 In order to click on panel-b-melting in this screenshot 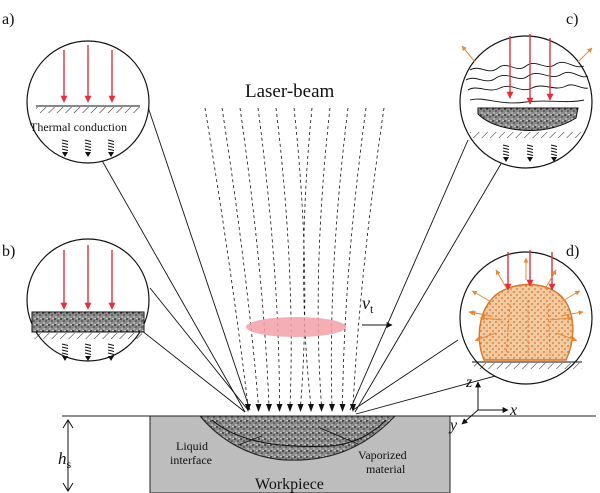, I will do `click(88, 300)`.